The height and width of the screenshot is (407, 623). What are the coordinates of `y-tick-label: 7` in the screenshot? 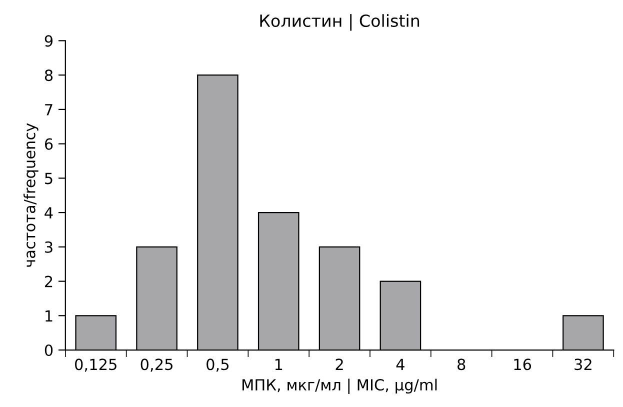 It's located at (48, 110).